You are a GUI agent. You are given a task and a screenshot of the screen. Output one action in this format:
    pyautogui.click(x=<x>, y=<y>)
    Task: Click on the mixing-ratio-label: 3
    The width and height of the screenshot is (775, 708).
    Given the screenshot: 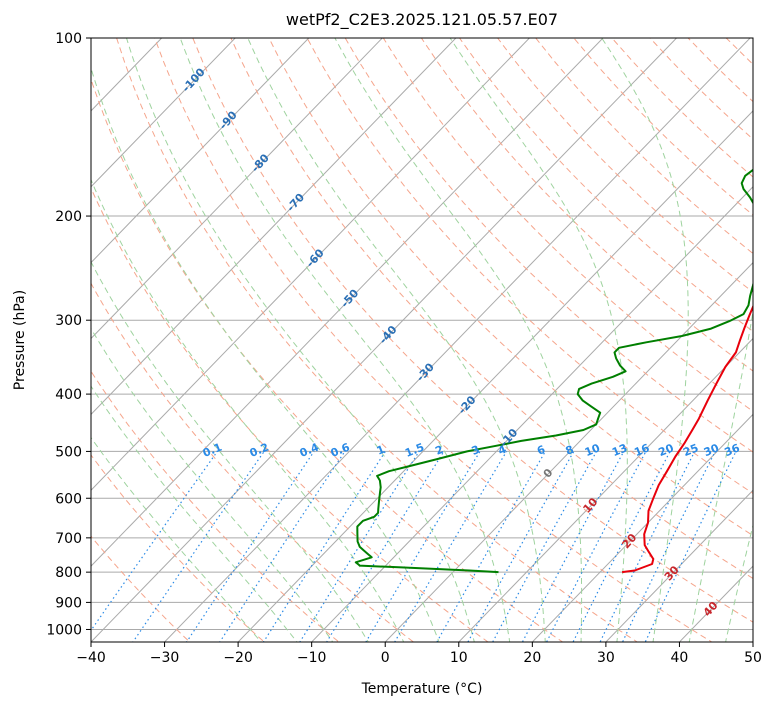 What is the action you would take?
    pyautogui.click(x=476, y=450)
    